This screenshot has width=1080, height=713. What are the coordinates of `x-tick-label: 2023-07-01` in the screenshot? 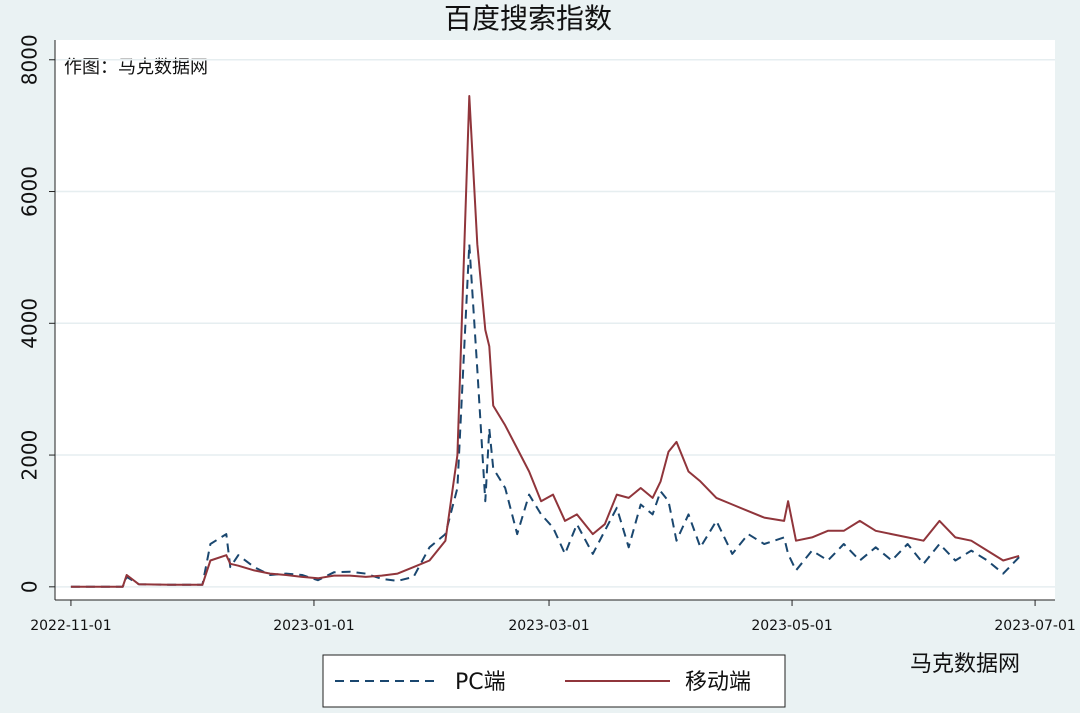 It's located at (1034, 626).